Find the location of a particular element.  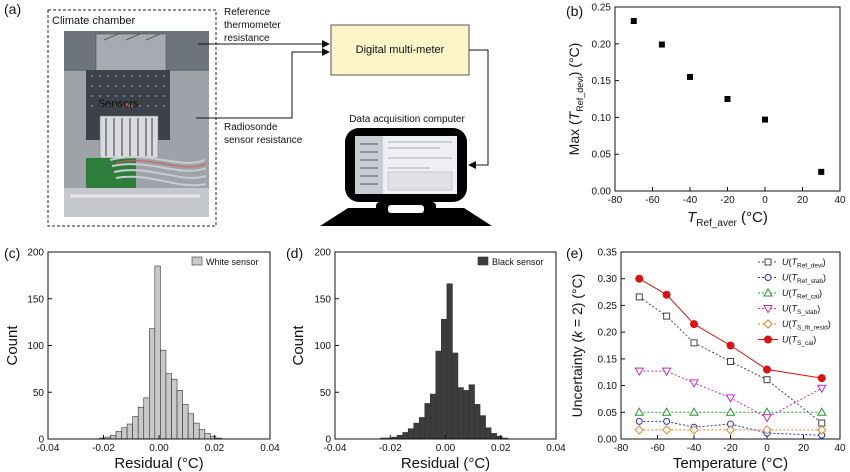

y-tick-label: 0.25 is located at coordinates (602, 8).